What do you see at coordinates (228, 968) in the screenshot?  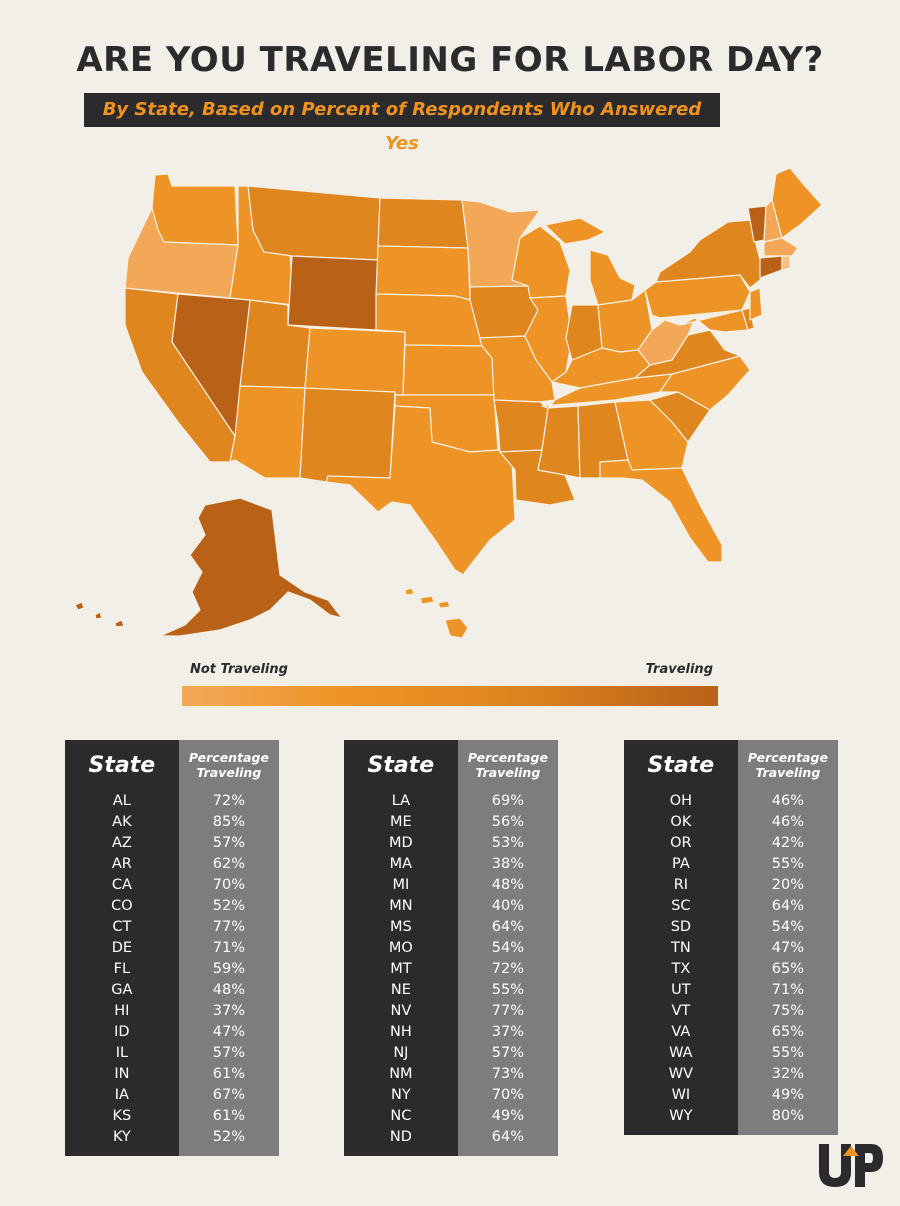 I see `percentage-cell: 59%` at bounding box center [228, 968].